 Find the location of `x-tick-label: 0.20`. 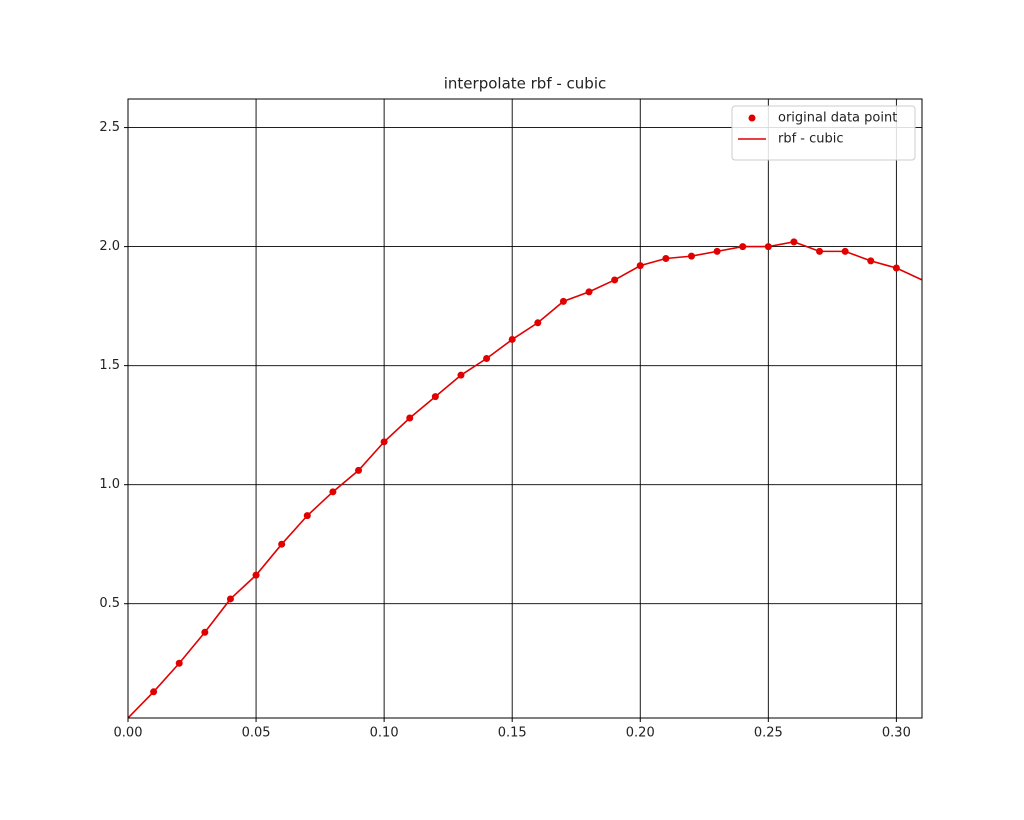

x-tick-label: 0.20 is located at coordinates (640, 733).